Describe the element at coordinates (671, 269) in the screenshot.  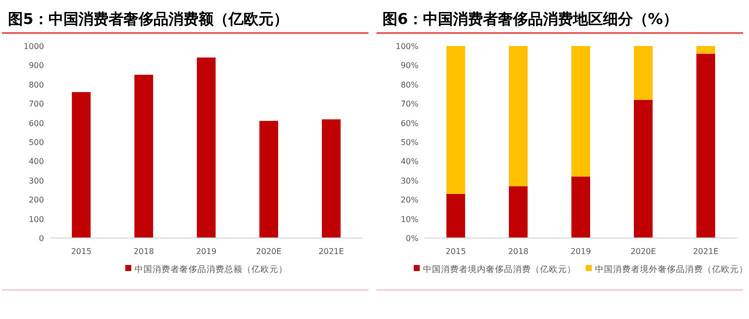
I see `legend-label: 中国消费者境外奢侈品消费（亿欧元）` at that location.